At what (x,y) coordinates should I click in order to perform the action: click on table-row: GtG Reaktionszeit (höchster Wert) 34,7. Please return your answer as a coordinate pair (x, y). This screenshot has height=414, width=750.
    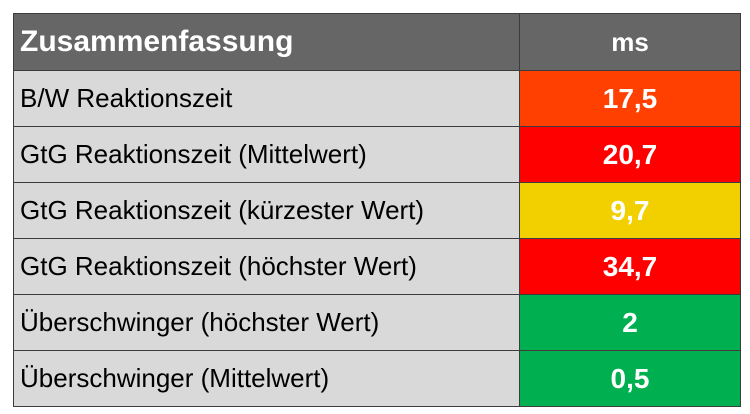
    Looking at the image, I should click on (377, 266).